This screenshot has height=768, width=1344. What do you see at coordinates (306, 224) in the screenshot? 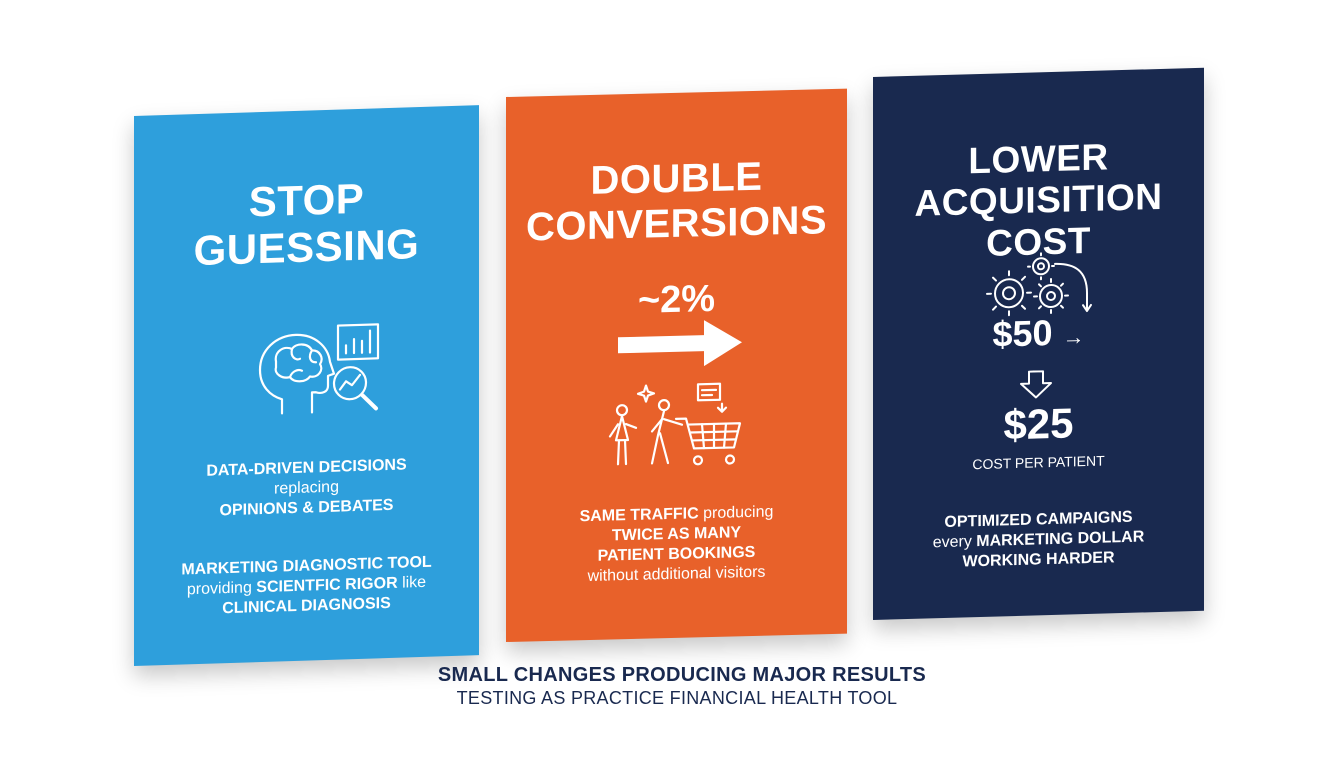
I see `panel-headline: STOP GUESSING` at bounding box center [306, 224].